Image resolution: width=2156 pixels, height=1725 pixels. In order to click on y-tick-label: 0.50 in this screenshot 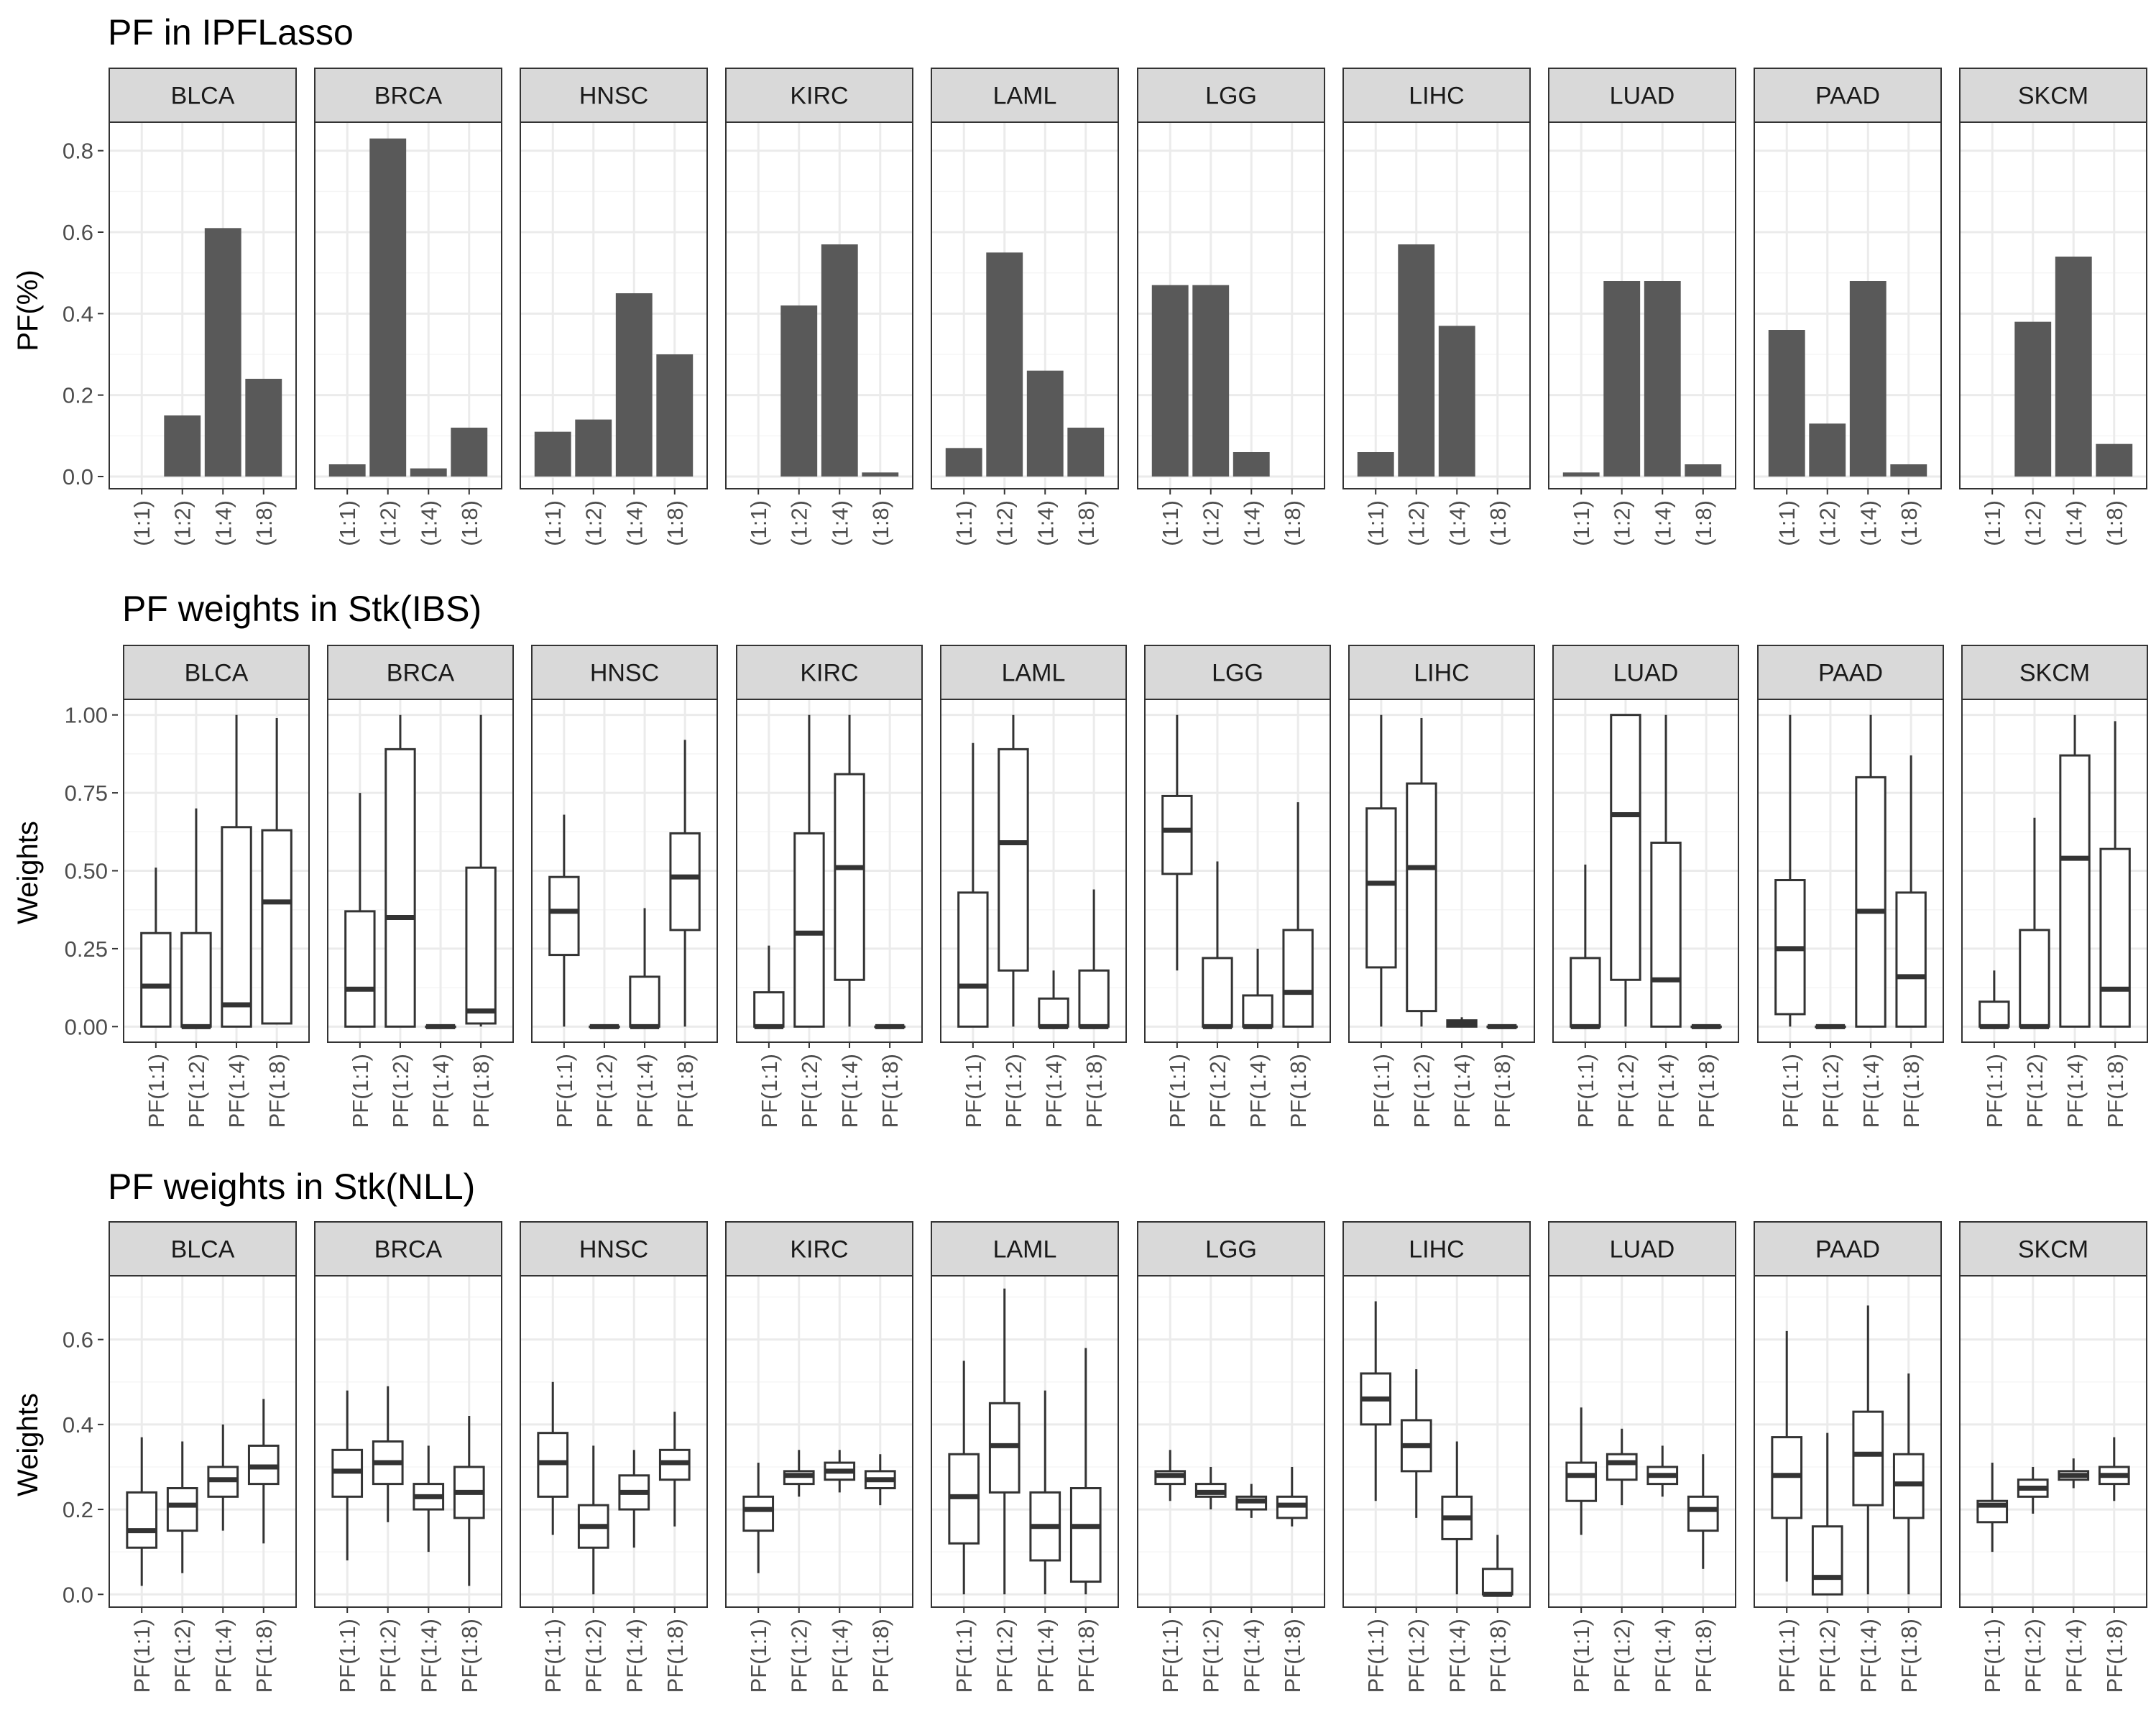, I will do `click(86, 871)`.